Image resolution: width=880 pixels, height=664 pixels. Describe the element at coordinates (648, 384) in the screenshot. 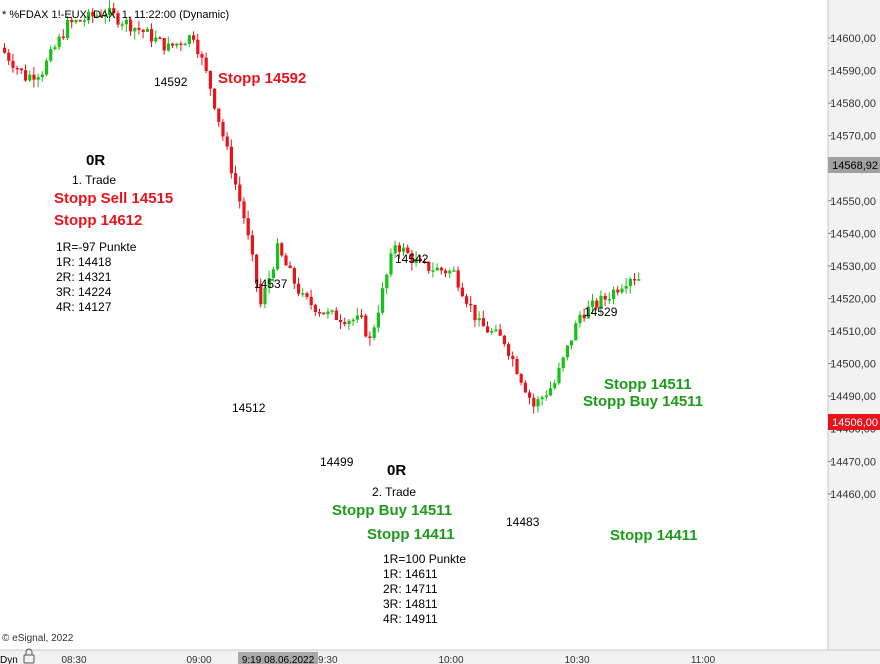

I see `right-stop-14511: Stopp 14511` at that location.